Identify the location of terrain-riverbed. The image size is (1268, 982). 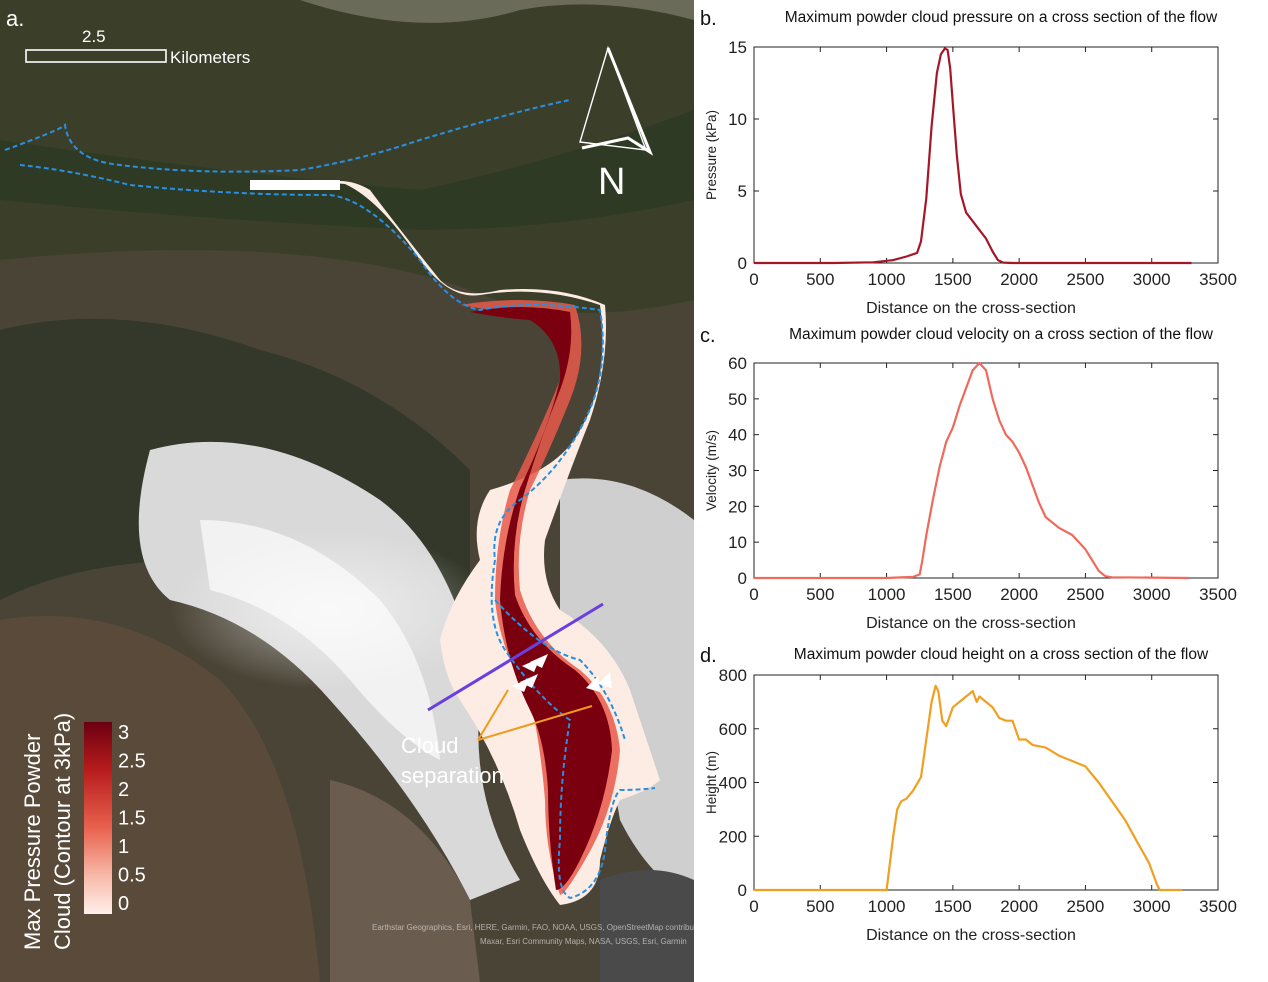
(497, 11).